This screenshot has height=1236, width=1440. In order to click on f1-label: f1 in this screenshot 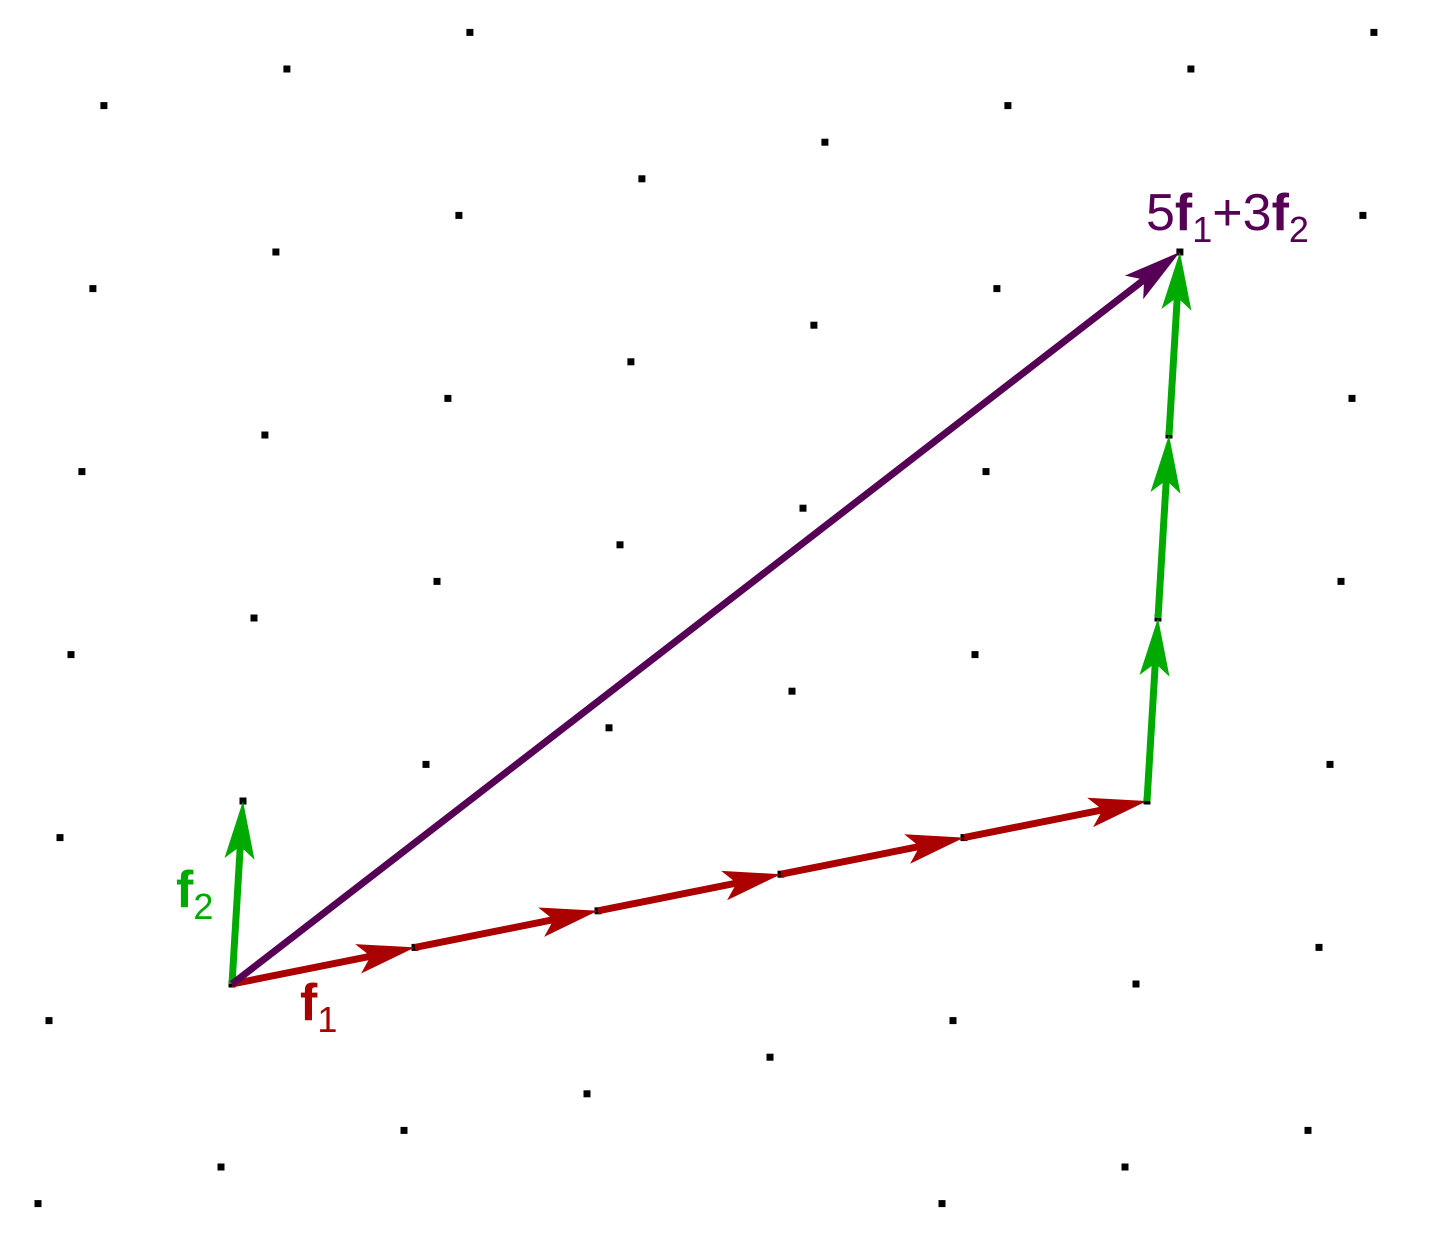, I will do `click(318, 1007)`.